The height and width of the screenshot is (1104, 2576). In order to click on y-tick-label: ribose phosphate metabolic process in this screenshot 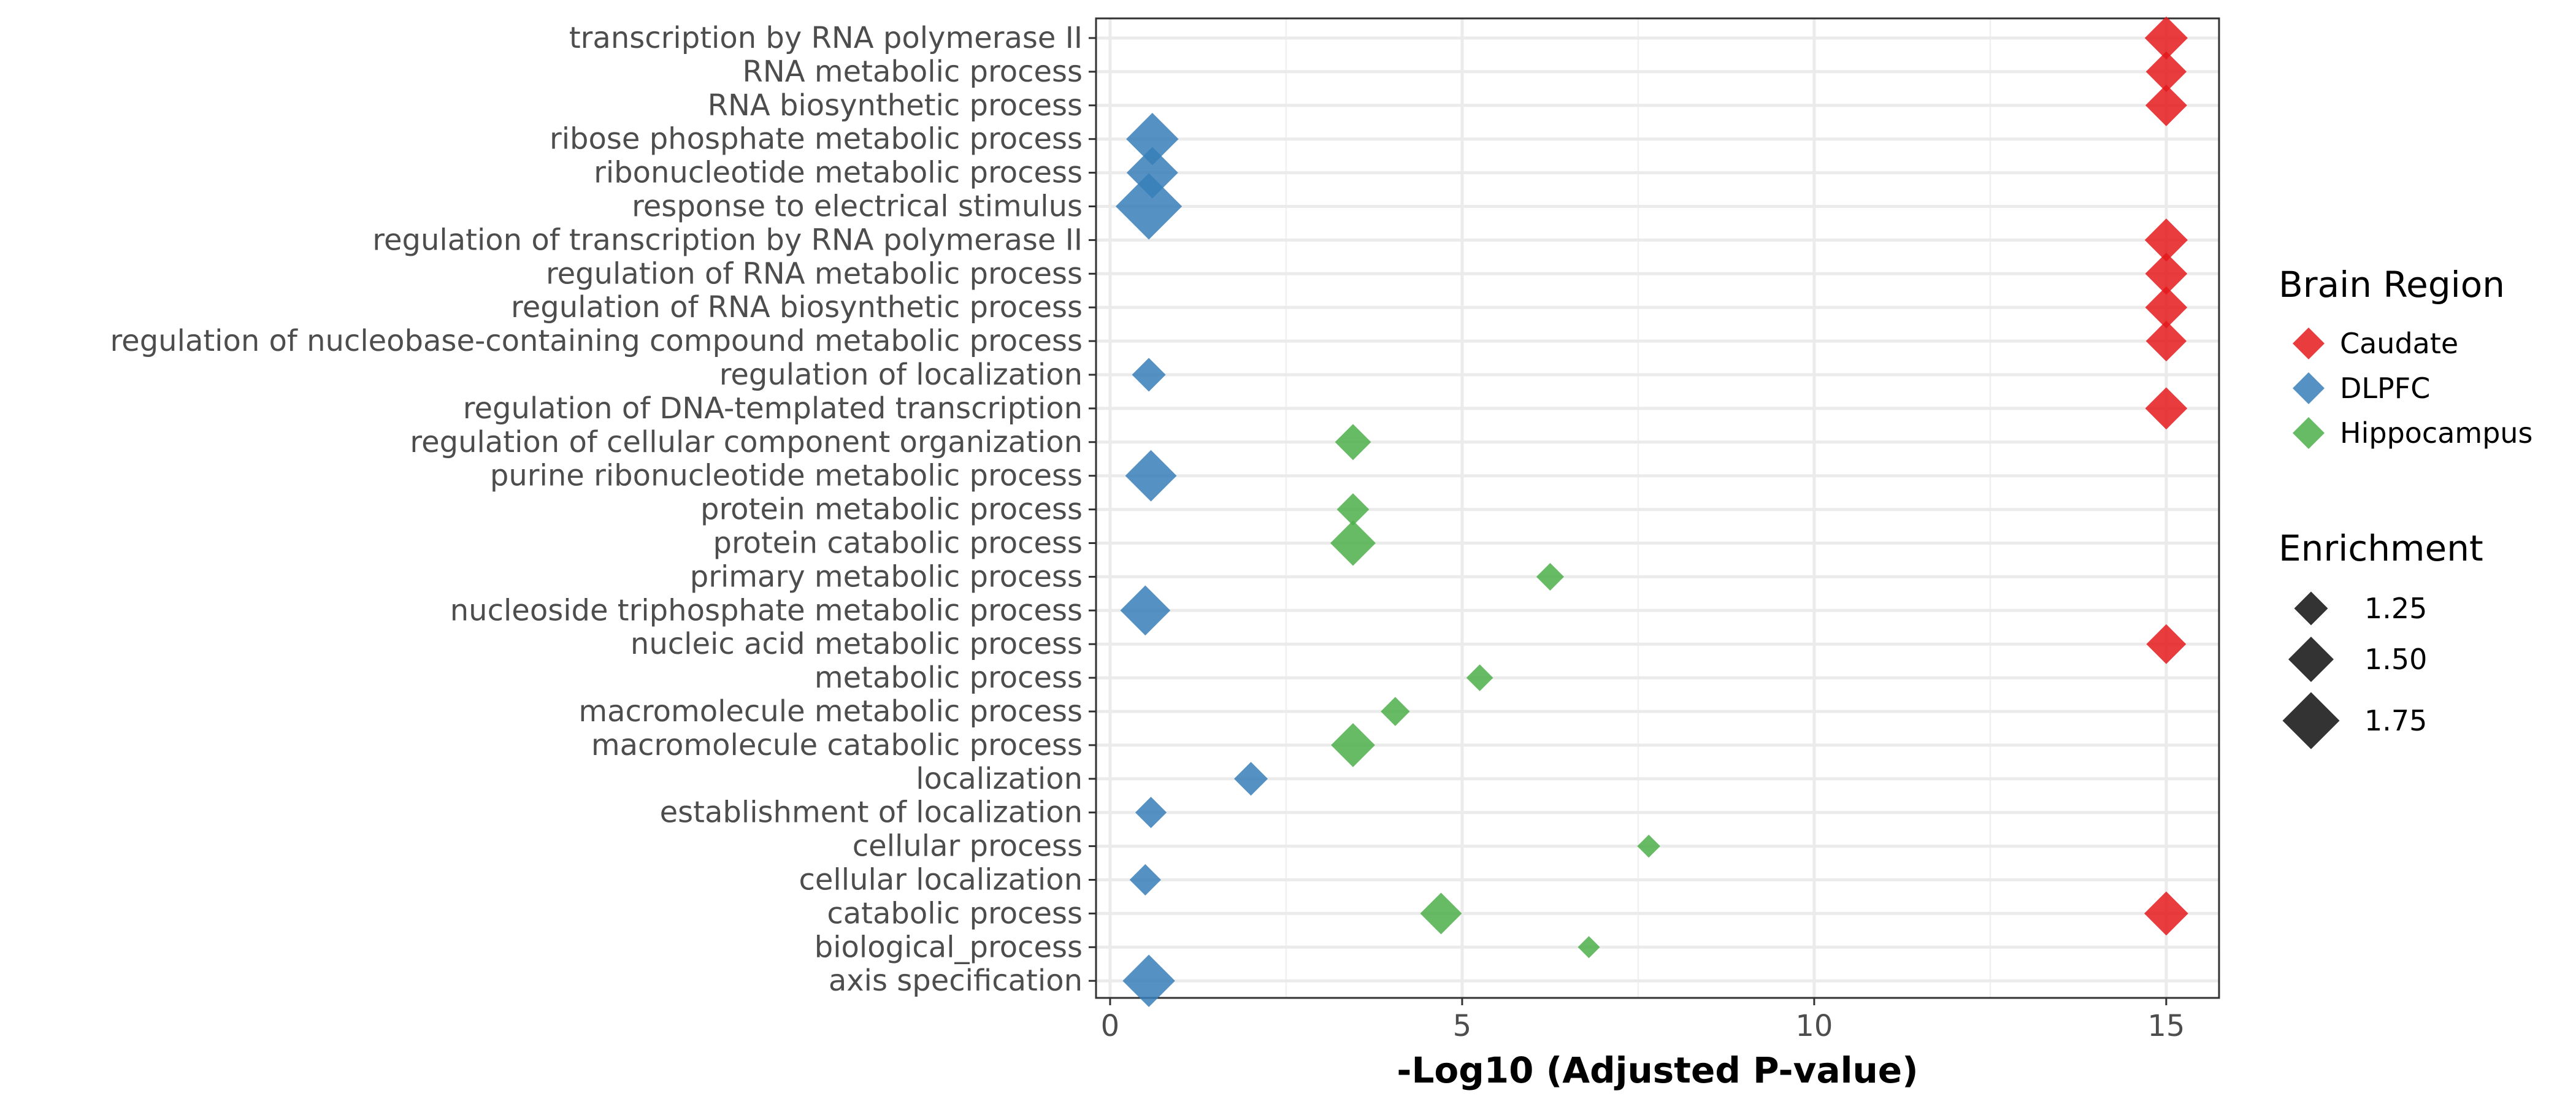, I will do `click(816, 139)`.